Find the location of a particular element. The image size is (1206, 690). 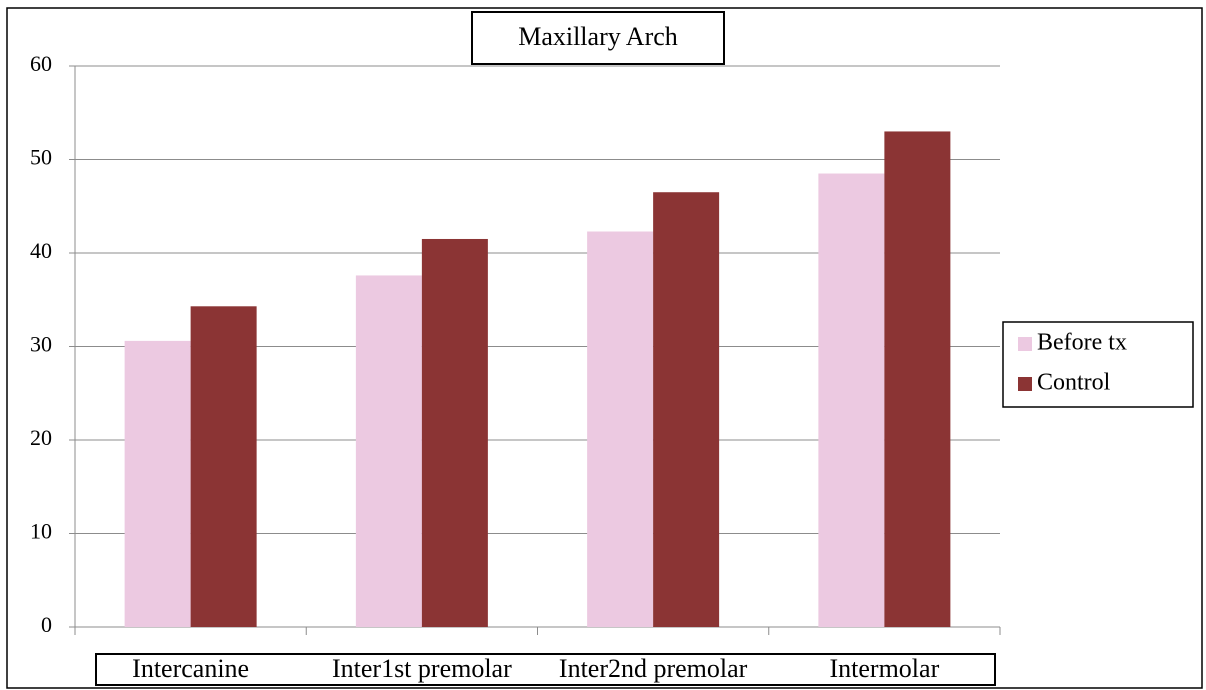

y-tick-label: 50 is located at coordinates (41, 157).